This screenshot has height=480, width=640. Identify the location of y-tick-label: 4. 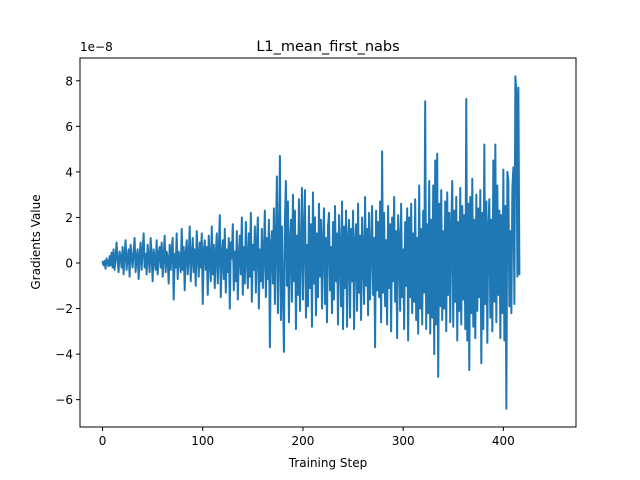
(69, 172).